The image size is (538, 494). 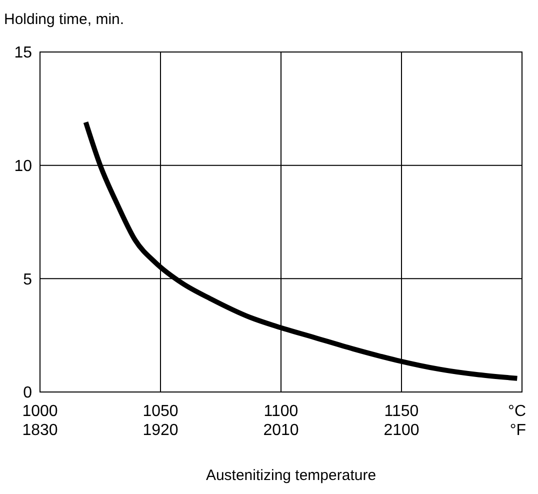 What do you see at coordinates (27, 279) in the screenshot?
I see `y-tick-label: 5` at bounding box center [27, 279].